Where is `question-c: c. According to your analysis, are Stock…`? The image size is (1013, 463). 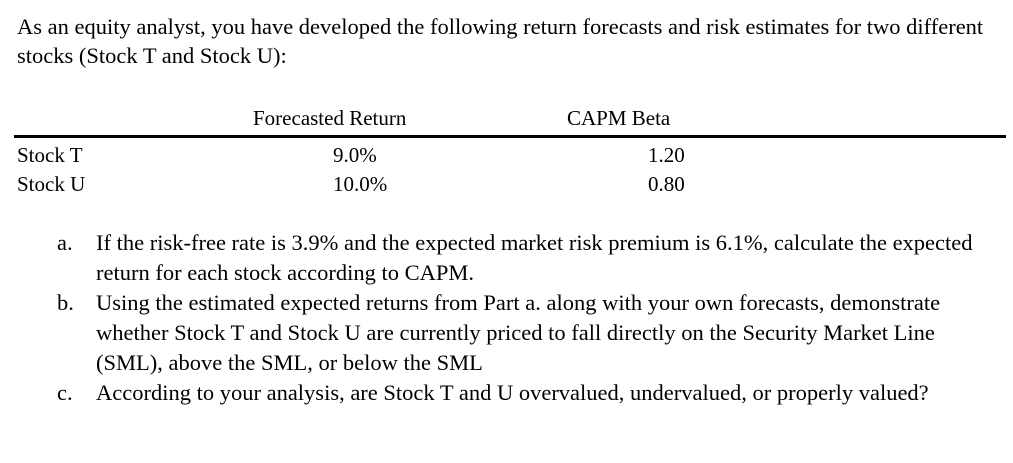
question-c: c. According to your analysis, are Stock… is located at coordinates (532, 393).